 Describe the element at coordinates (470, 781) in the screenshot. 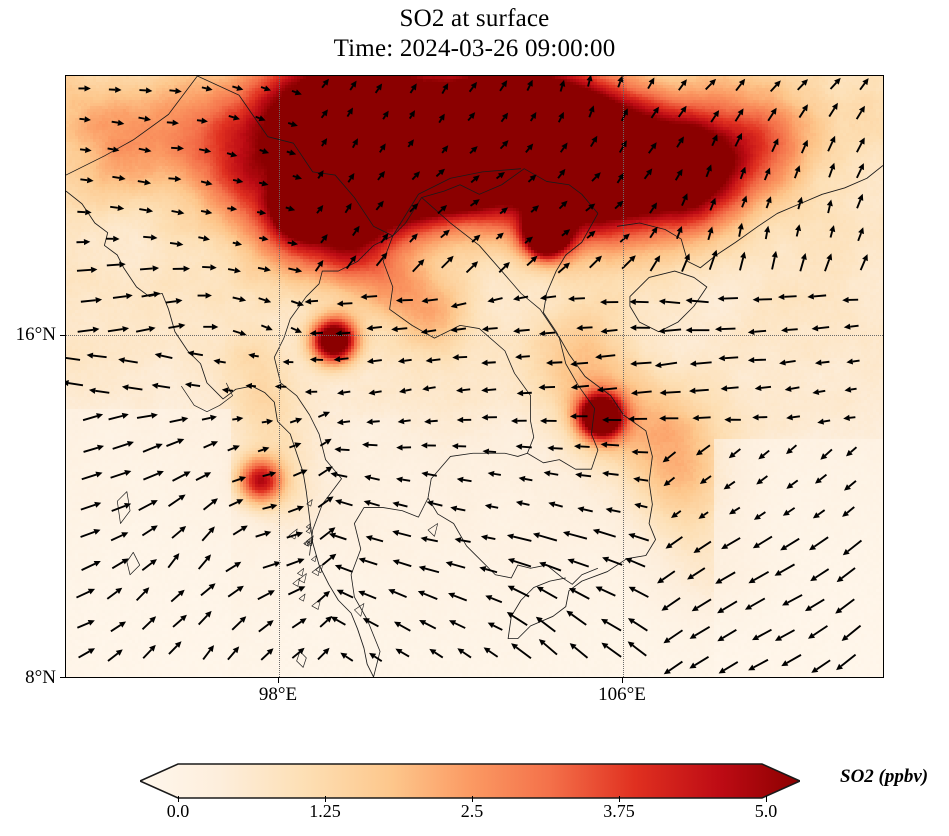

I see `colorbar` at that location.